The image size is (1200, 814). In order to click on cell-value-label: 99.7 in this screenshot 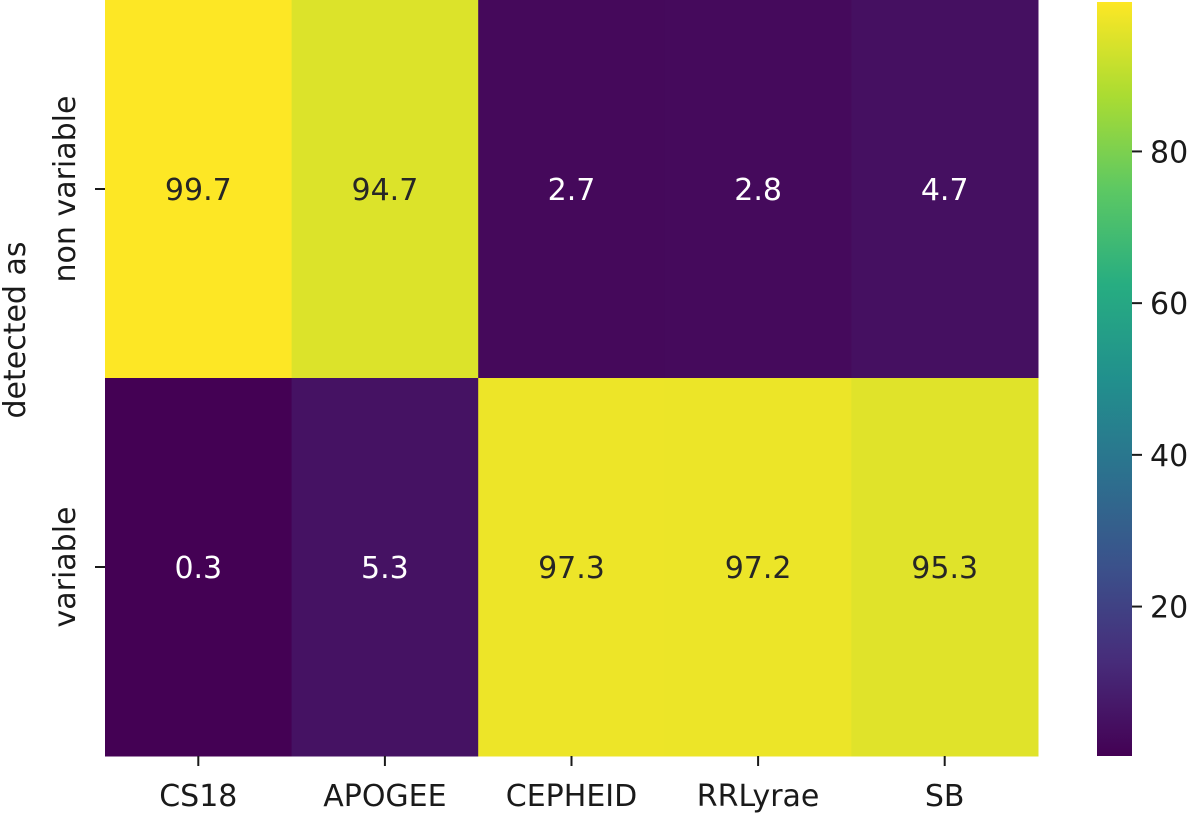, I will do `click(198, 190)`.